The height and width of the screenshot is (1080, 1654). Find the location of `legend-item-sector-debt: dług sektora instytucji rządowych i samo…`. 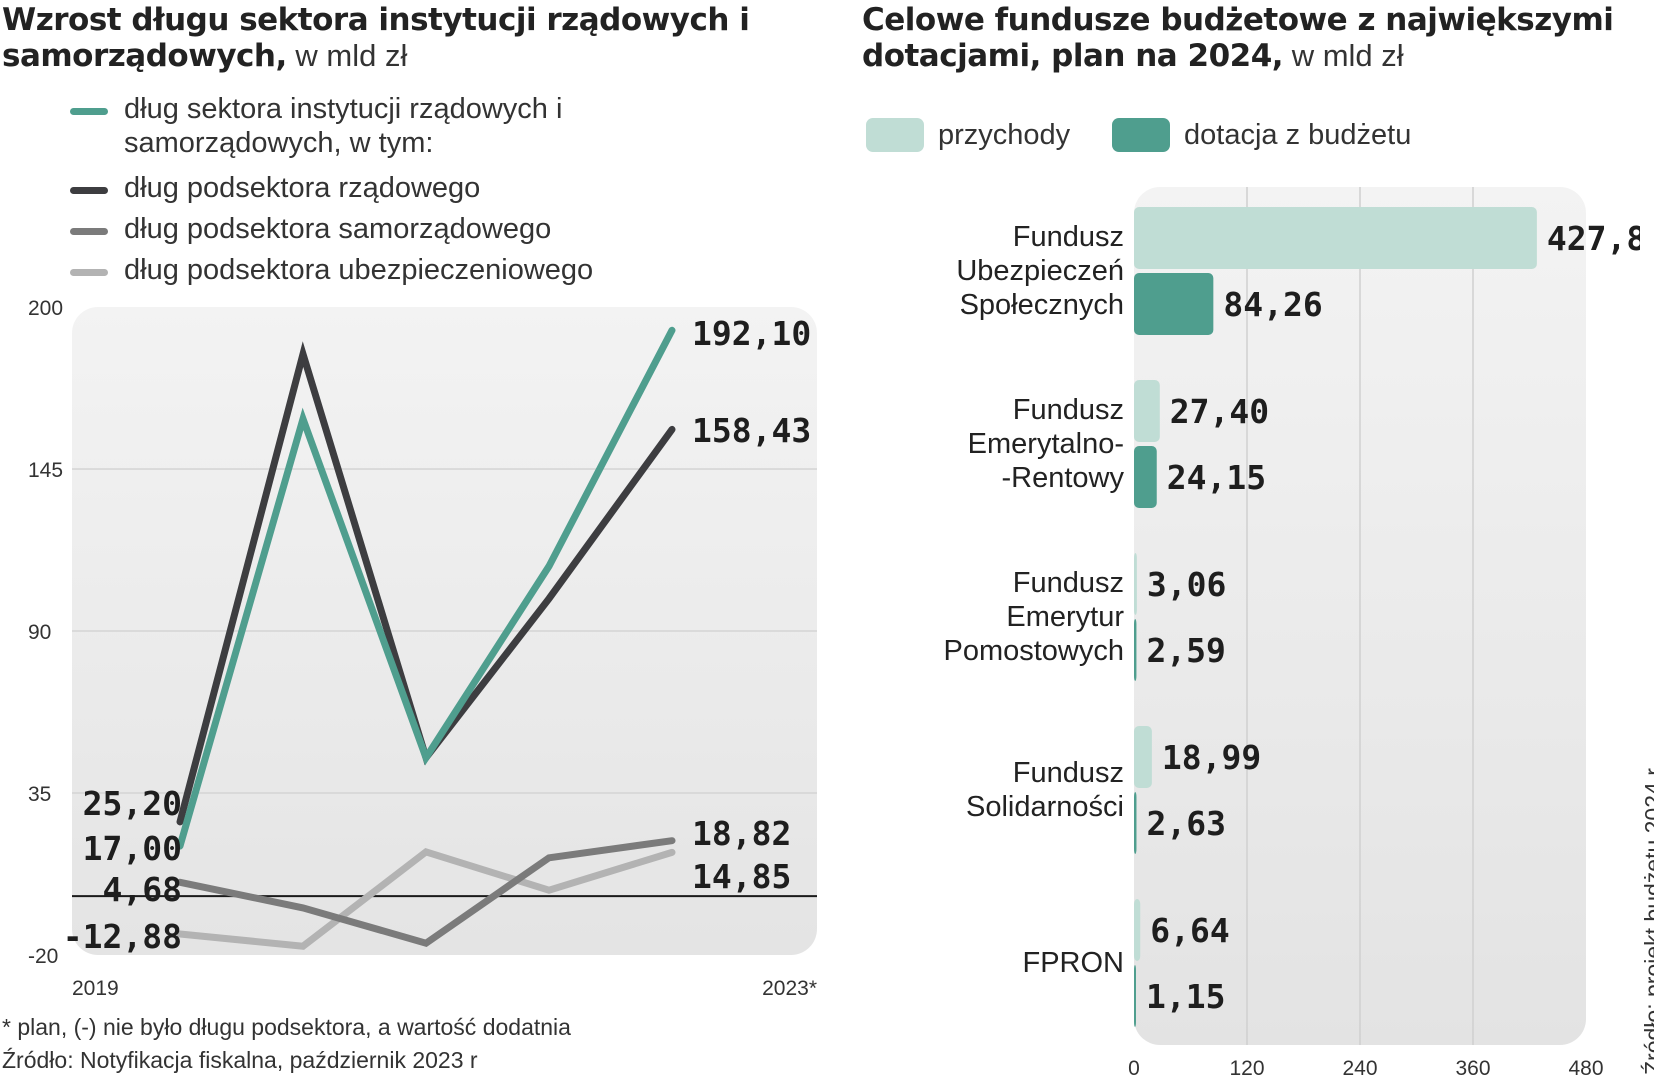

legend-item-sector-debt: dług sektora instytucji rządowych i samo… is located at coordinates (327, 126).